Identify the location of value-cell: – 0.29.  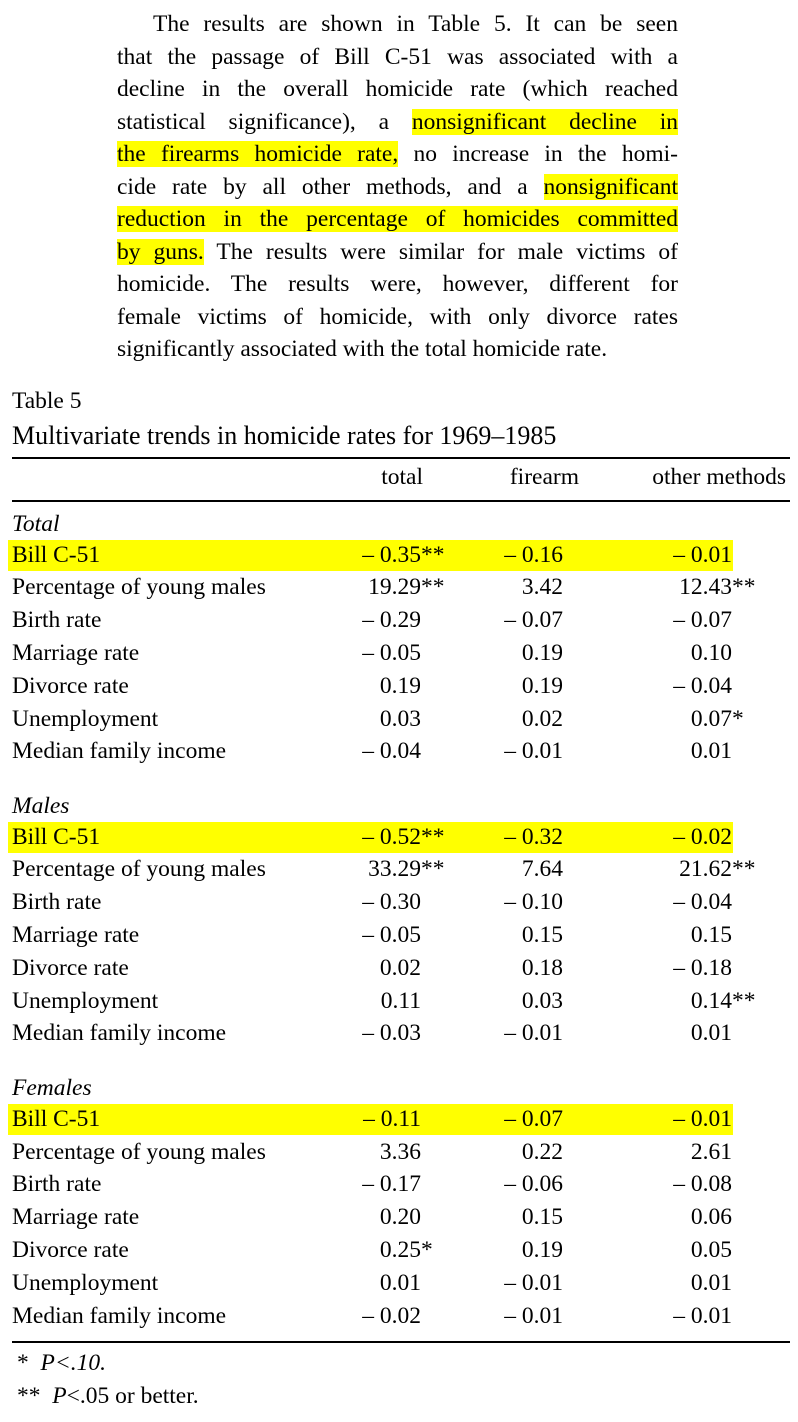
(391, 620).